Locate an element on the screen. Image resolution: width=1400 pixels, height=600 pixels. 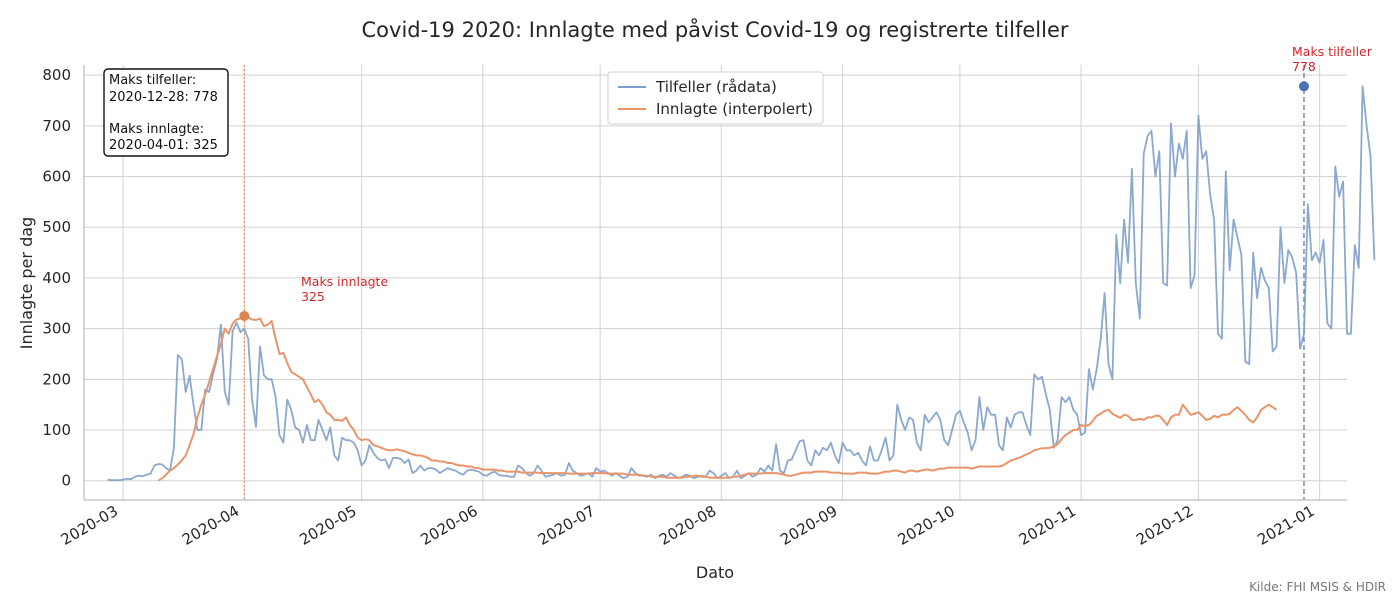
y-tick-label: 700 is located at coordinates (56, 126).